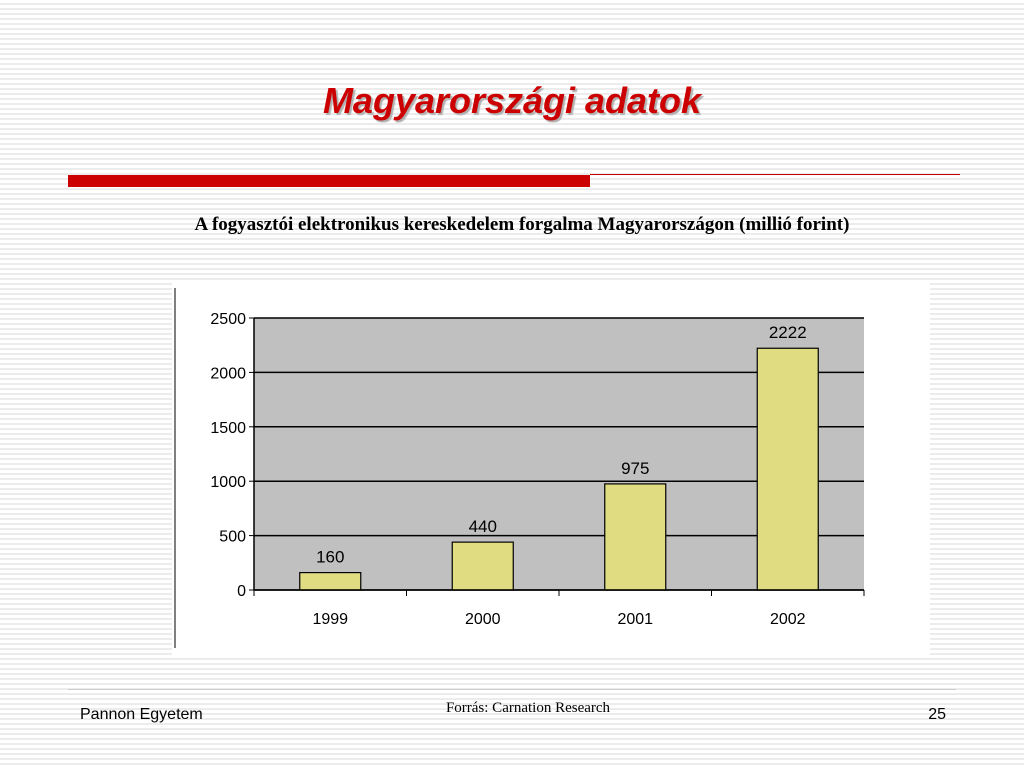 This screenshot has width=1024, height=768. I want to click on bar-1999, so click(330, 581).